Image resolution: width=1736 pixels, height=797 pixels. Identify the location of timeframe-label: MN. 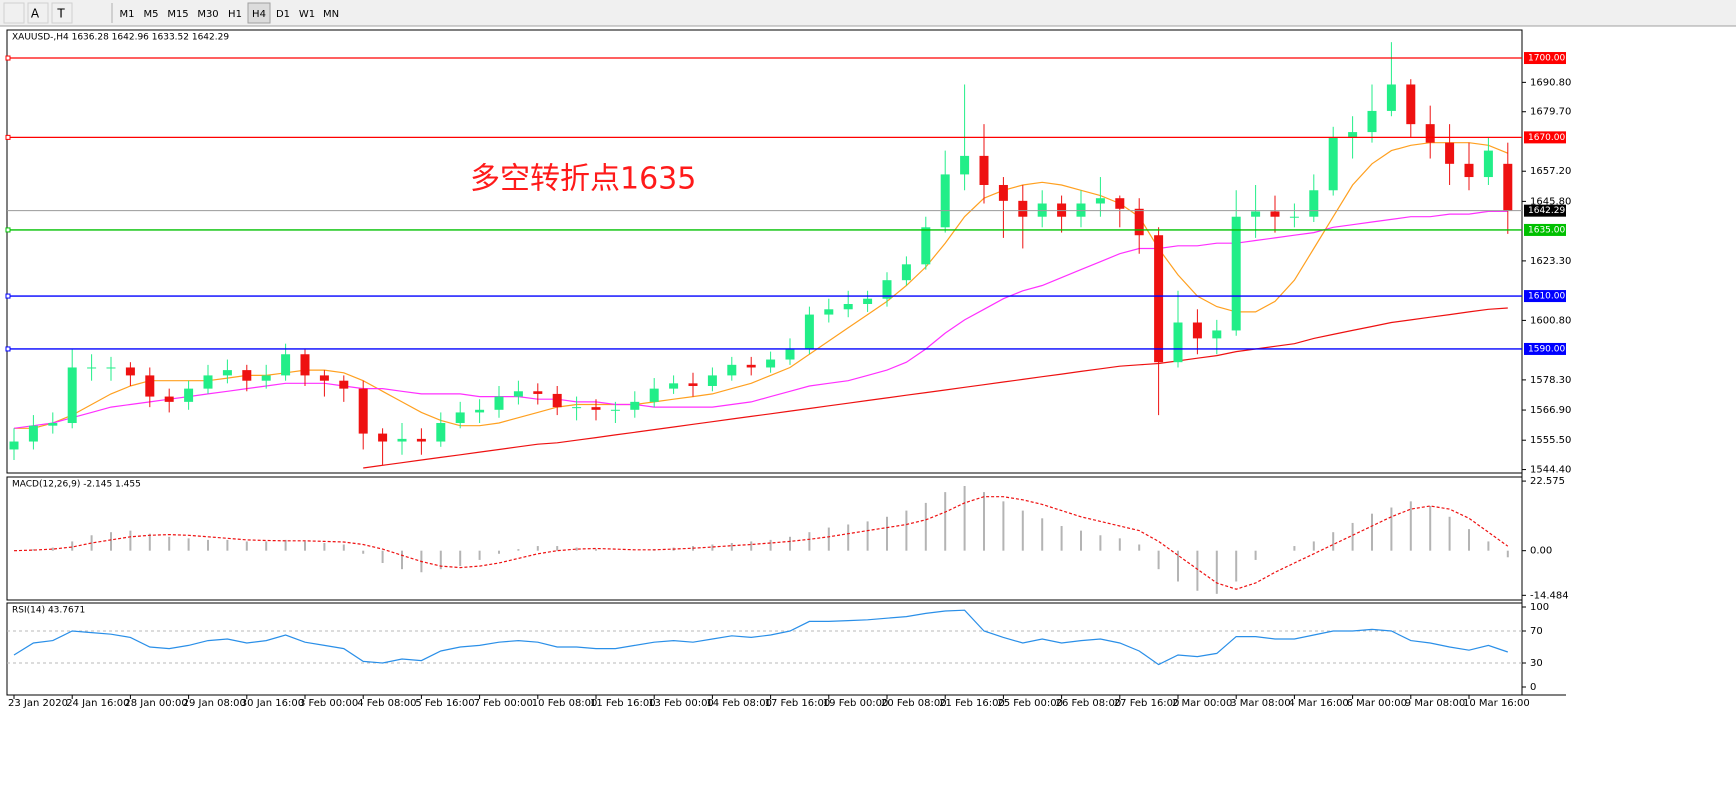
(331, 14).